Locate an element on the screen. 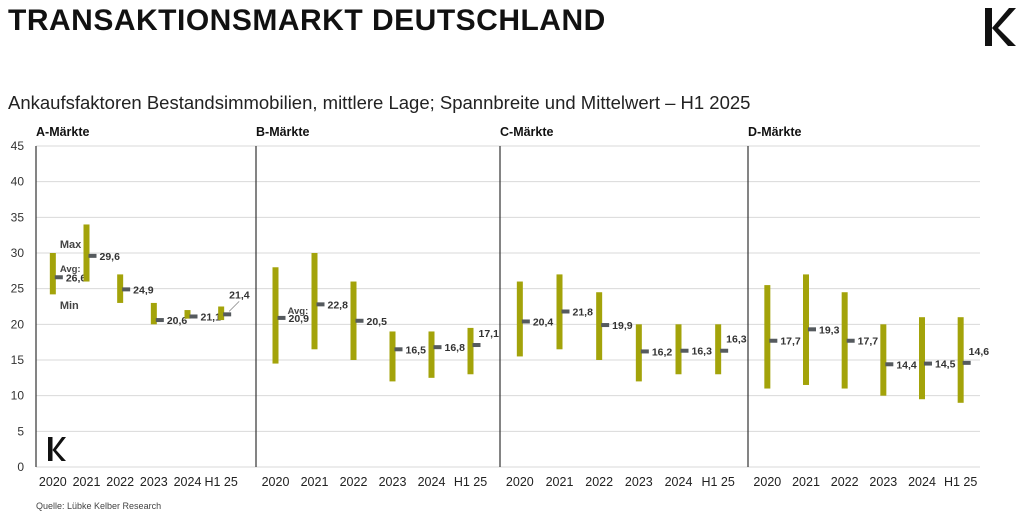 Image resolution: width=1024 pixels, height=523 pixels. annotation-max: Max is located at coordinates (71, 245).